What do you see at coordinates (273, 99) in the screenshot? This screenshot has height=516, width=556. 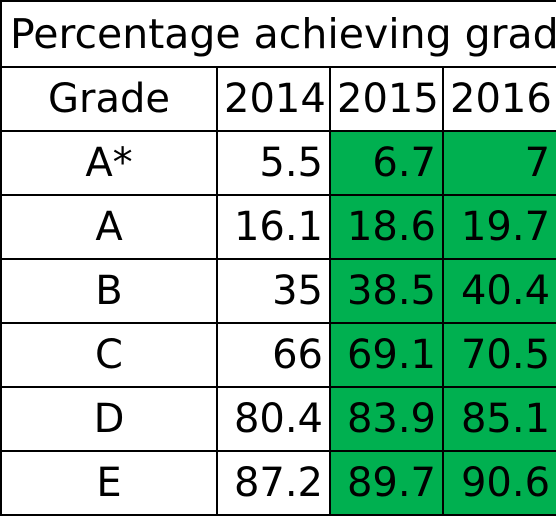 I see `column-header-2014: 2014` at bounding box center [273, 99].